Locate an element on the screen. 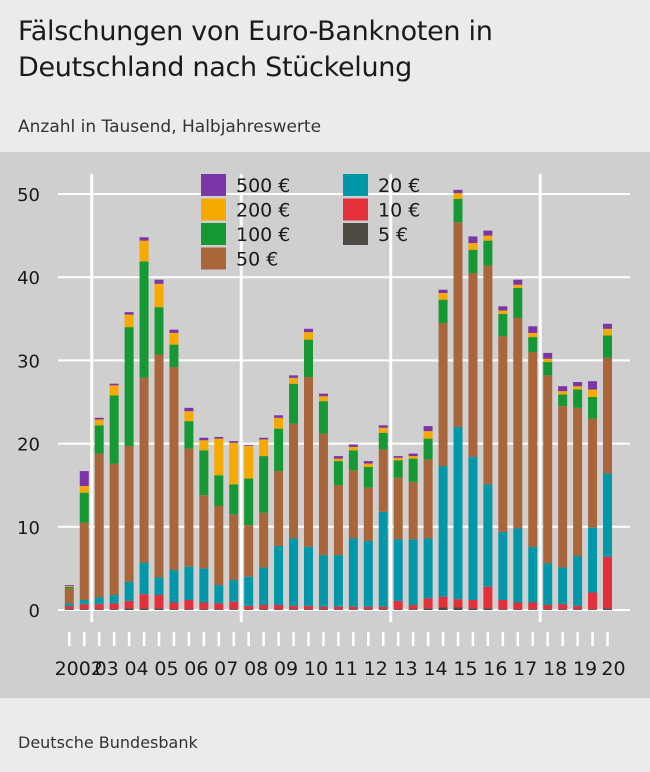  x-tick-label: 13 is located at coordinates (406, 669).